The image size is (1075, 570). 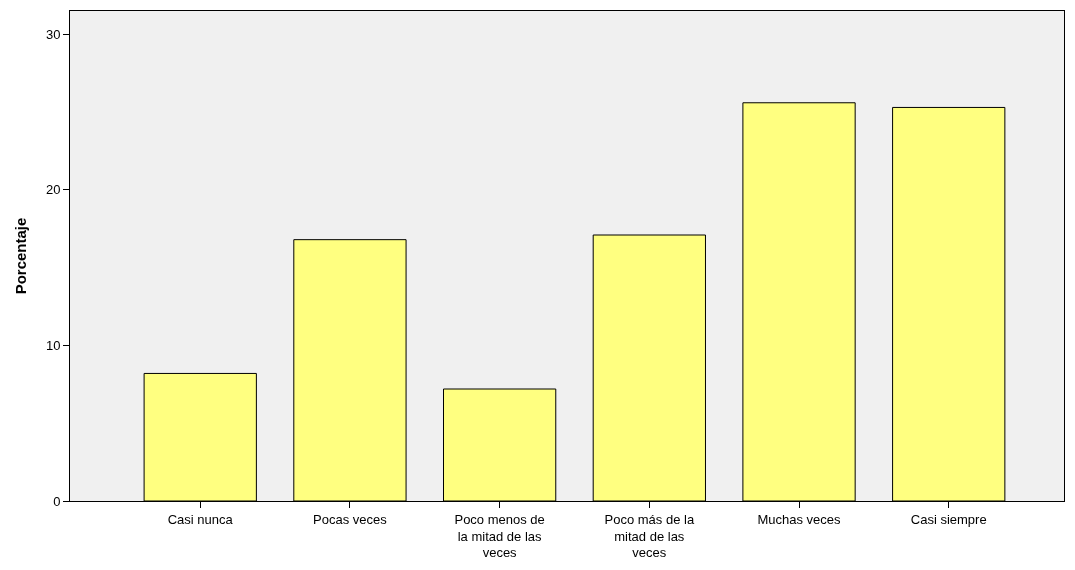 What do you see at coordinates (499, 536) in the screenshot?
I see `x-tick-label: Poco menos de la mitad de las veces` at bounding box center [499, 536].